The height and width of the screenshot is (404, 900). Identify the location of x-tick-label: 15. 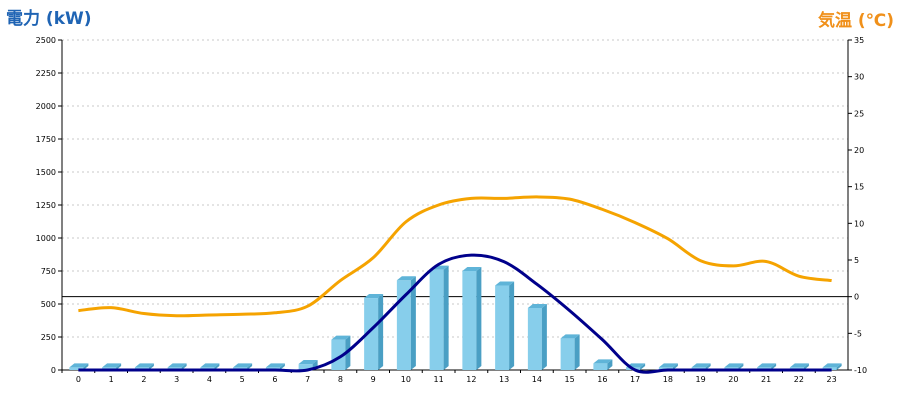
(570, 379).